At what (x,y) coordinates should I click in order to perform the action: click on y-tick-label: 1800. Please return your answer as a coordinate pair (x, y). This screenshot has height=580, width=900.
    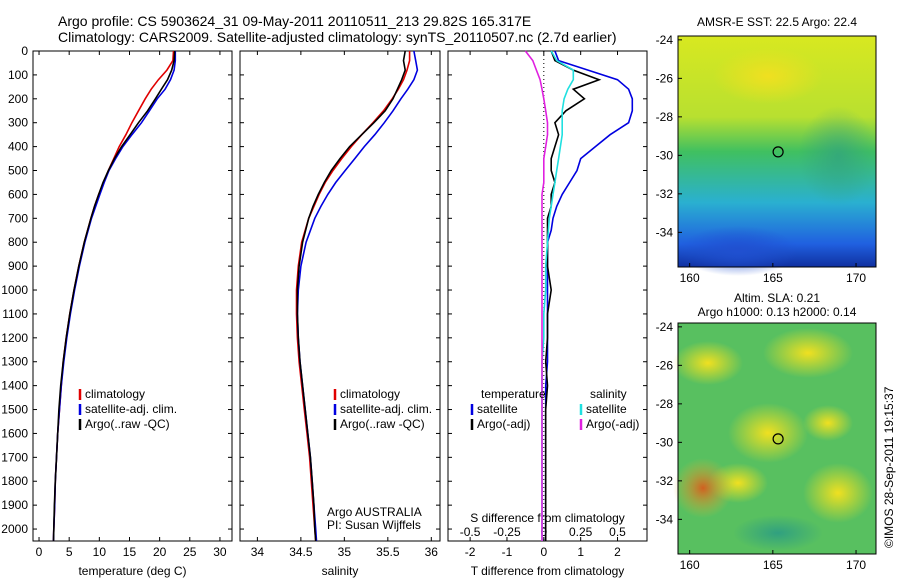
    Looking at the image, I should click on (14, 481).